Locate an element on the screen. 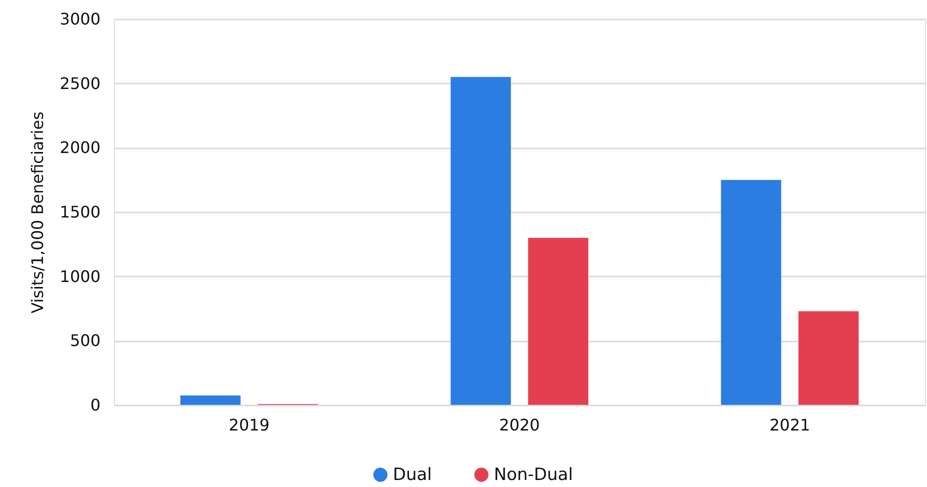 The width and height of the screenshot is (927, 487). x-tick-label: 2019 is located at coordinates (249, 425).